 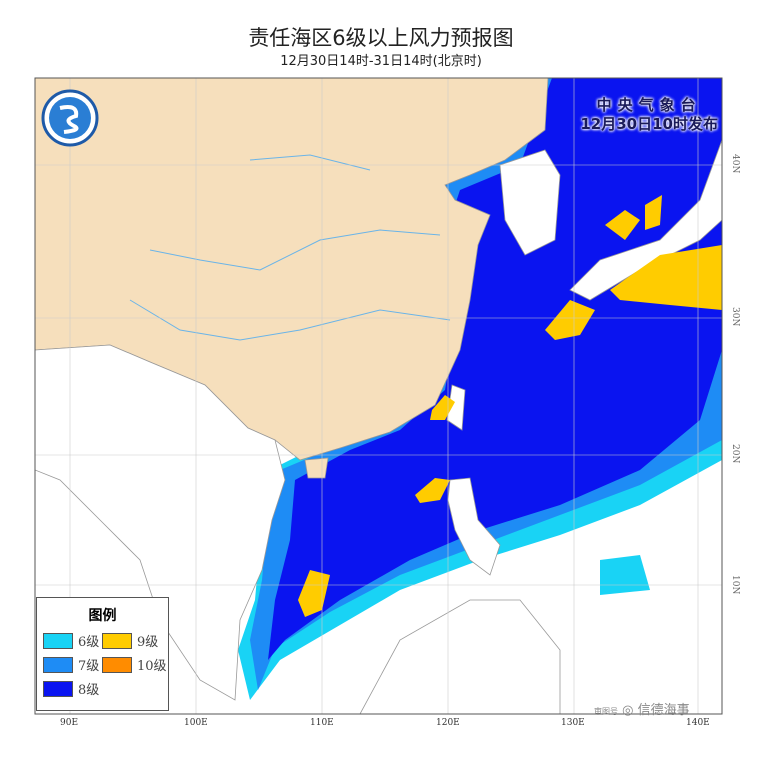 I want to click on legend-title: 图例, so click(x=102, y=616).